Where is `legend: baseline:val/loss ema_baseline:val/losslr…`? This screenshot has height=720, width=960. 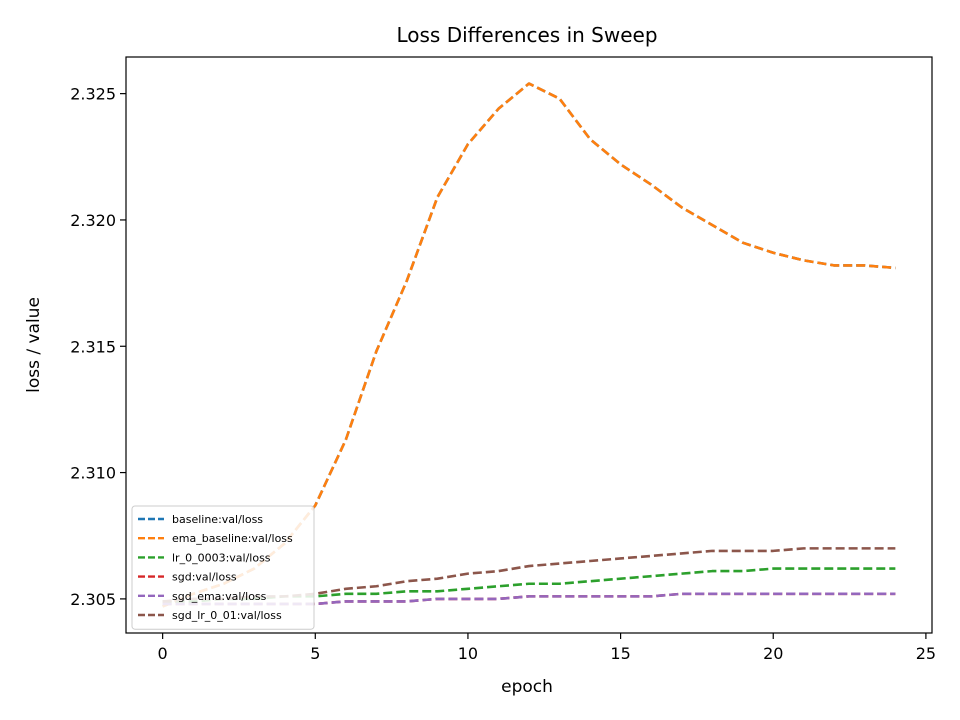
legend: baseline:val/loss ema_baseline:val/losslr… is located at coordinates (223, 567).